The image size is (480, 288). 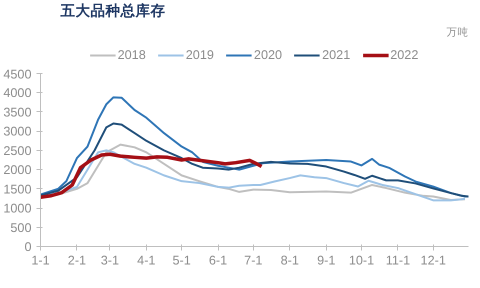 I want to click on x-tick-label: 3-1, so click(x=110, y=261).